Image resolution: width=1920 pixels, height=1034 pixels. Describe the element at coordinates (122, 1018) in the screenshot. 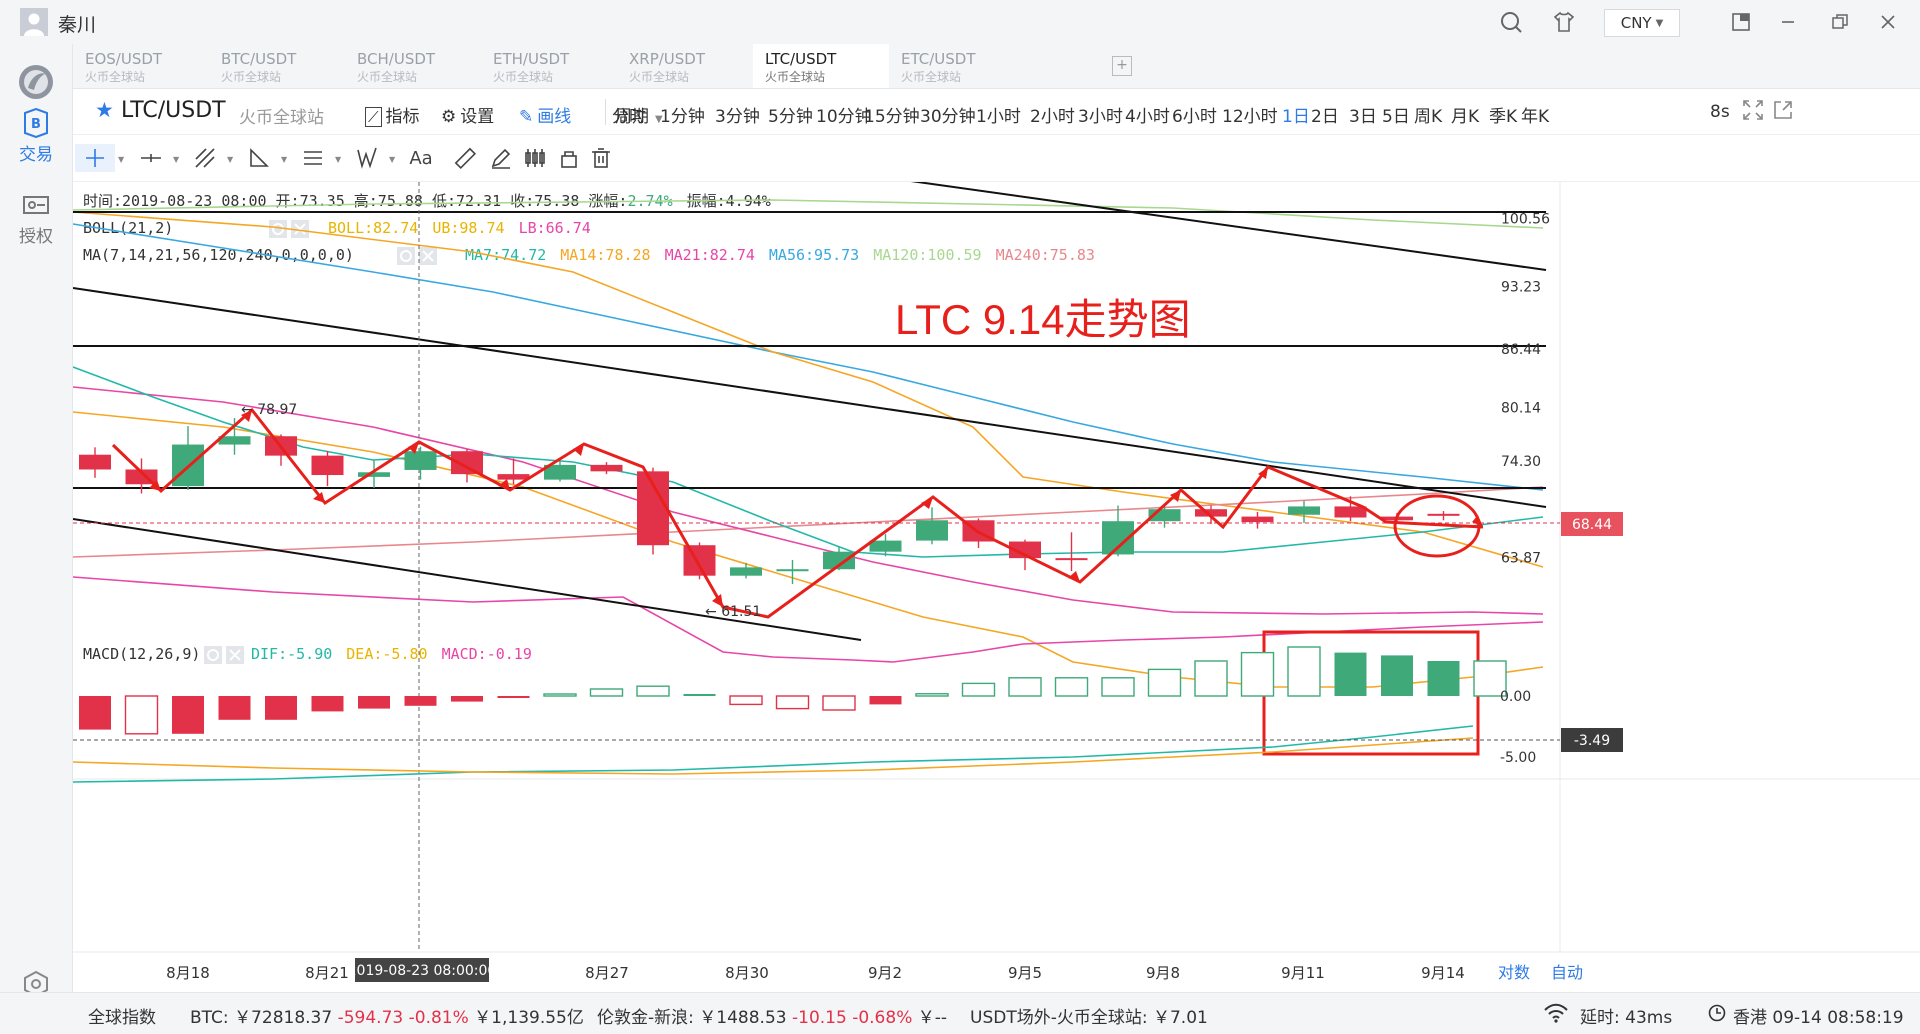

I see `global-index-link: 全球指数` at that location.